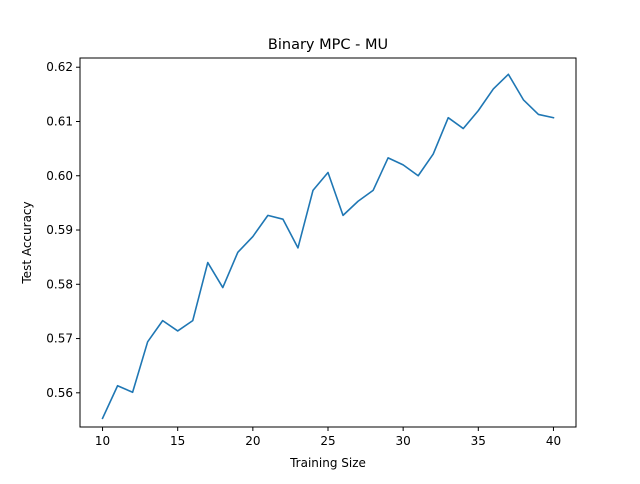 The height and width of the screenshot is (484, 640). What do you see at coordinates (59, 176) in the screenshot?
I see `y-tick-label: 0.60` at bounding box center [59, 176].